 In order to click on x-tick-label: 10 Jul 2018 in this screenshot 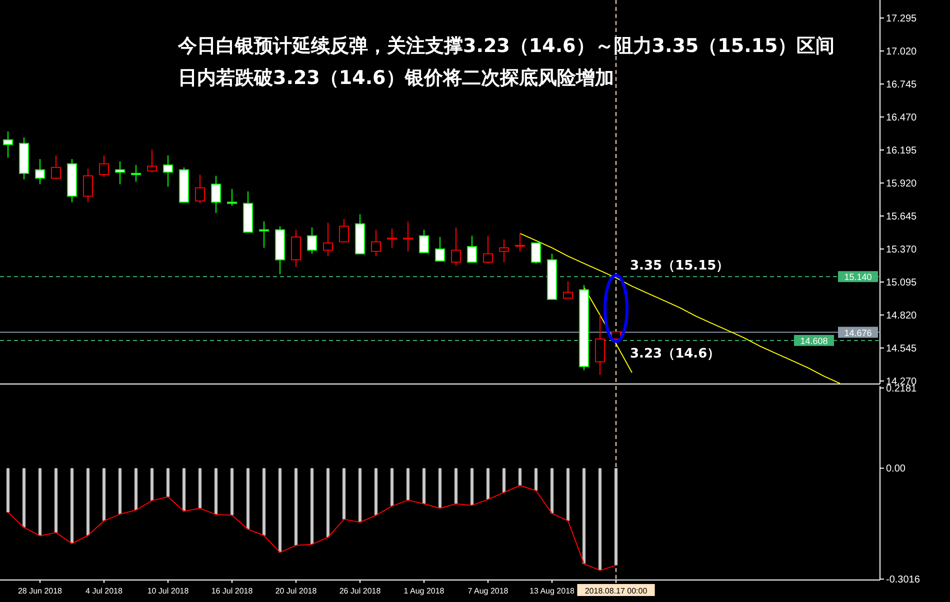, I will do `click(168, 591)`.